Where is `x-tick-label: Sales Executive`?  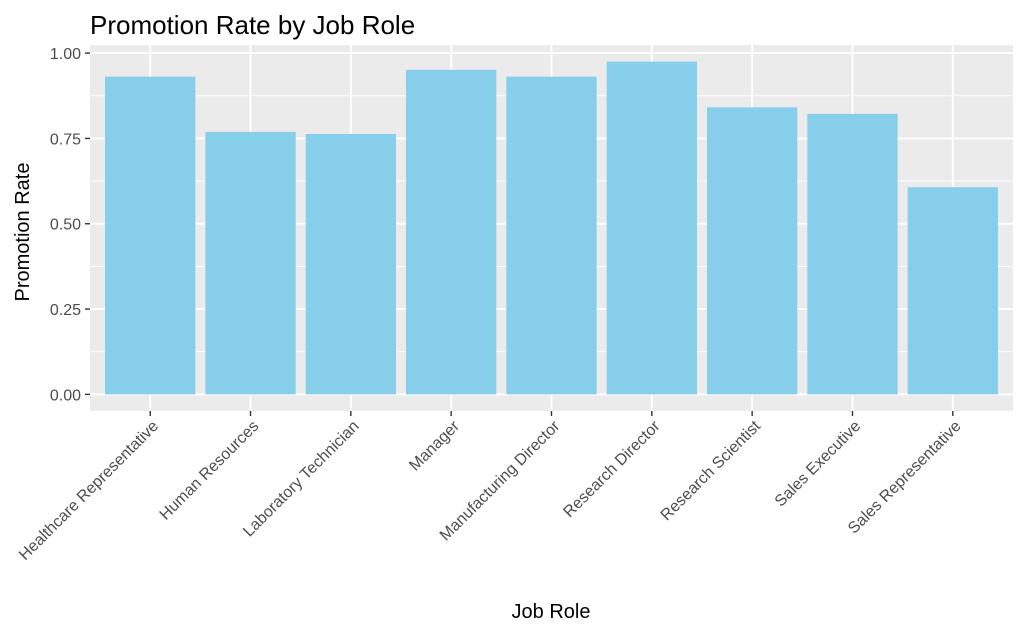
x-tick-label: Sales Executive is located at coordinates (818, 464).